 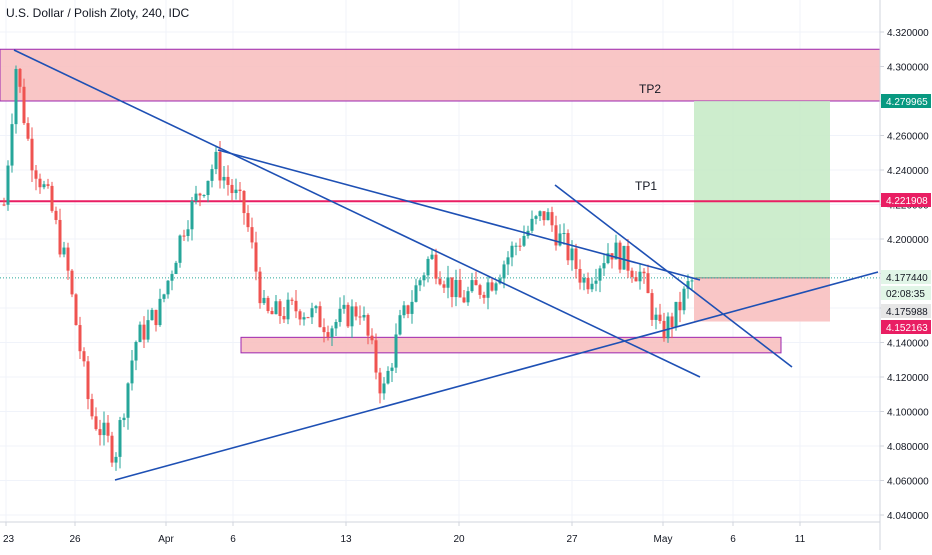 What do you see at coordinates (459, 215) in the screenshot?
I see `upper-trendline-segment` at bounding box center [459, 215].